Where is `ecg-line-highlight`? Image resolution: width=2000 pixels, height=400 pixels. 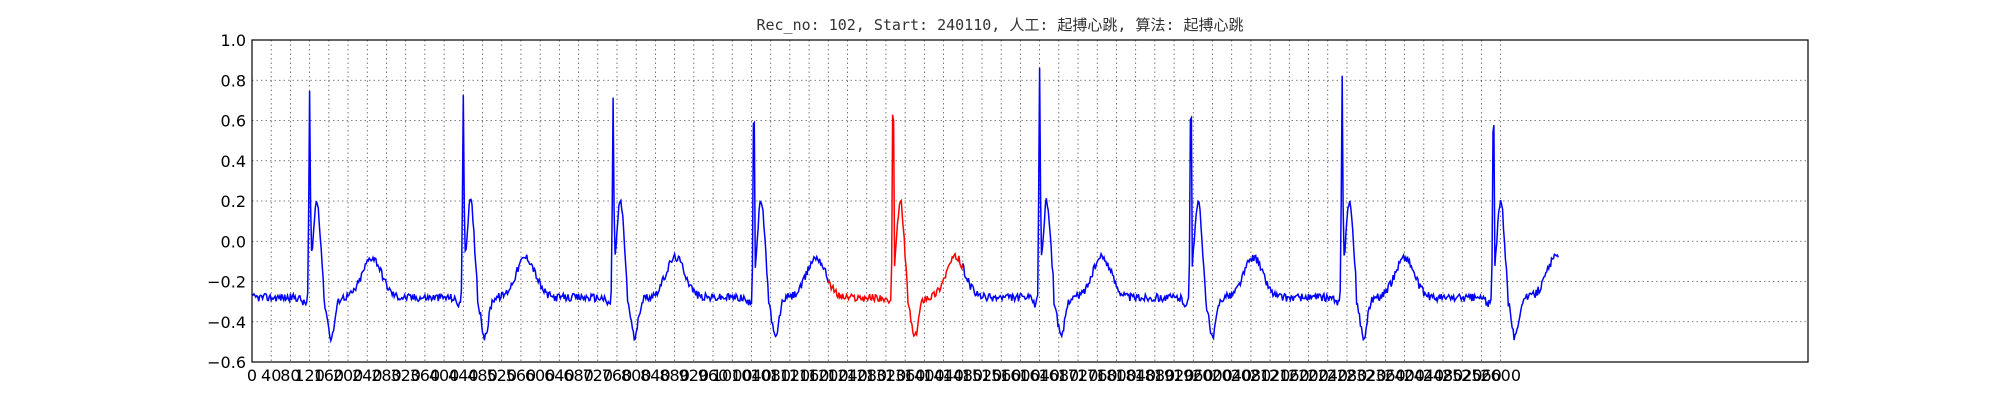
ecg-line-highlight is located at coordinates (895, 225).